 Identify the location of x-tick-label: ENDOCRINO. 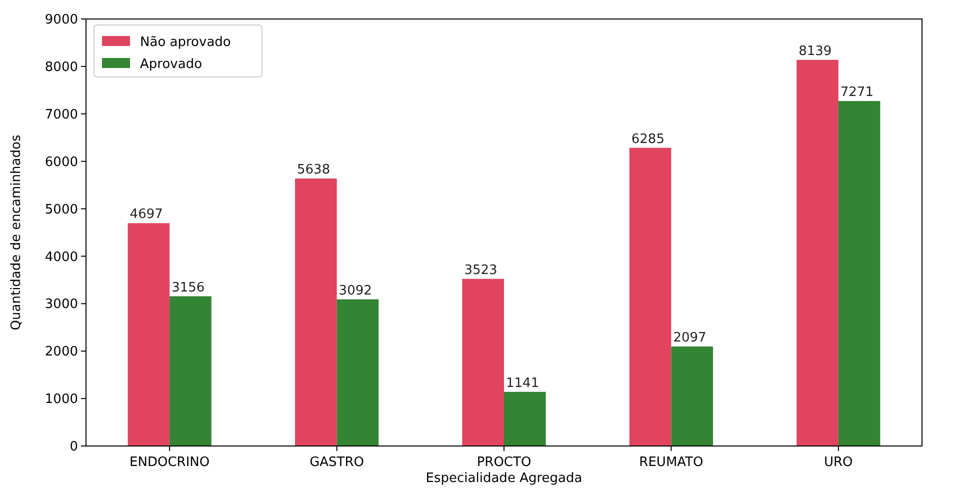
(170, 462).